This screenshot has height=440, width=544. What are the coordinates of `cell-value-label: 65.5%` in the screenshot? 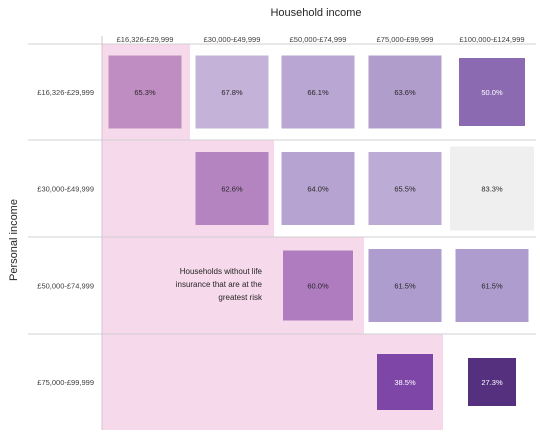 It's located at (405, 189).